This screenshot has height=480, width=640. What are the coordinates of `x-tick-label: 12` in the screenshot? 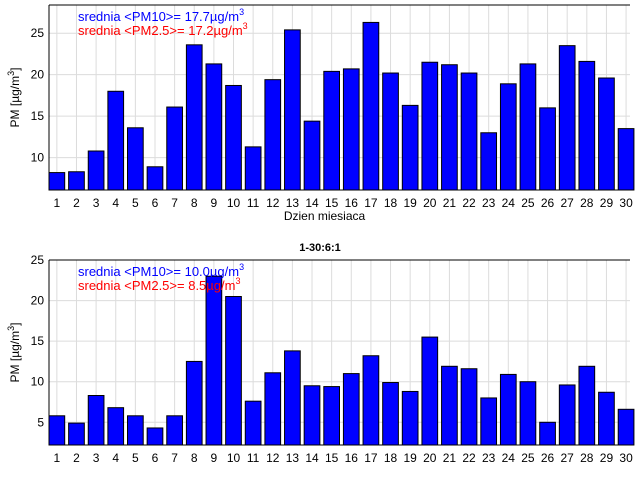 It's located at (273, 203).